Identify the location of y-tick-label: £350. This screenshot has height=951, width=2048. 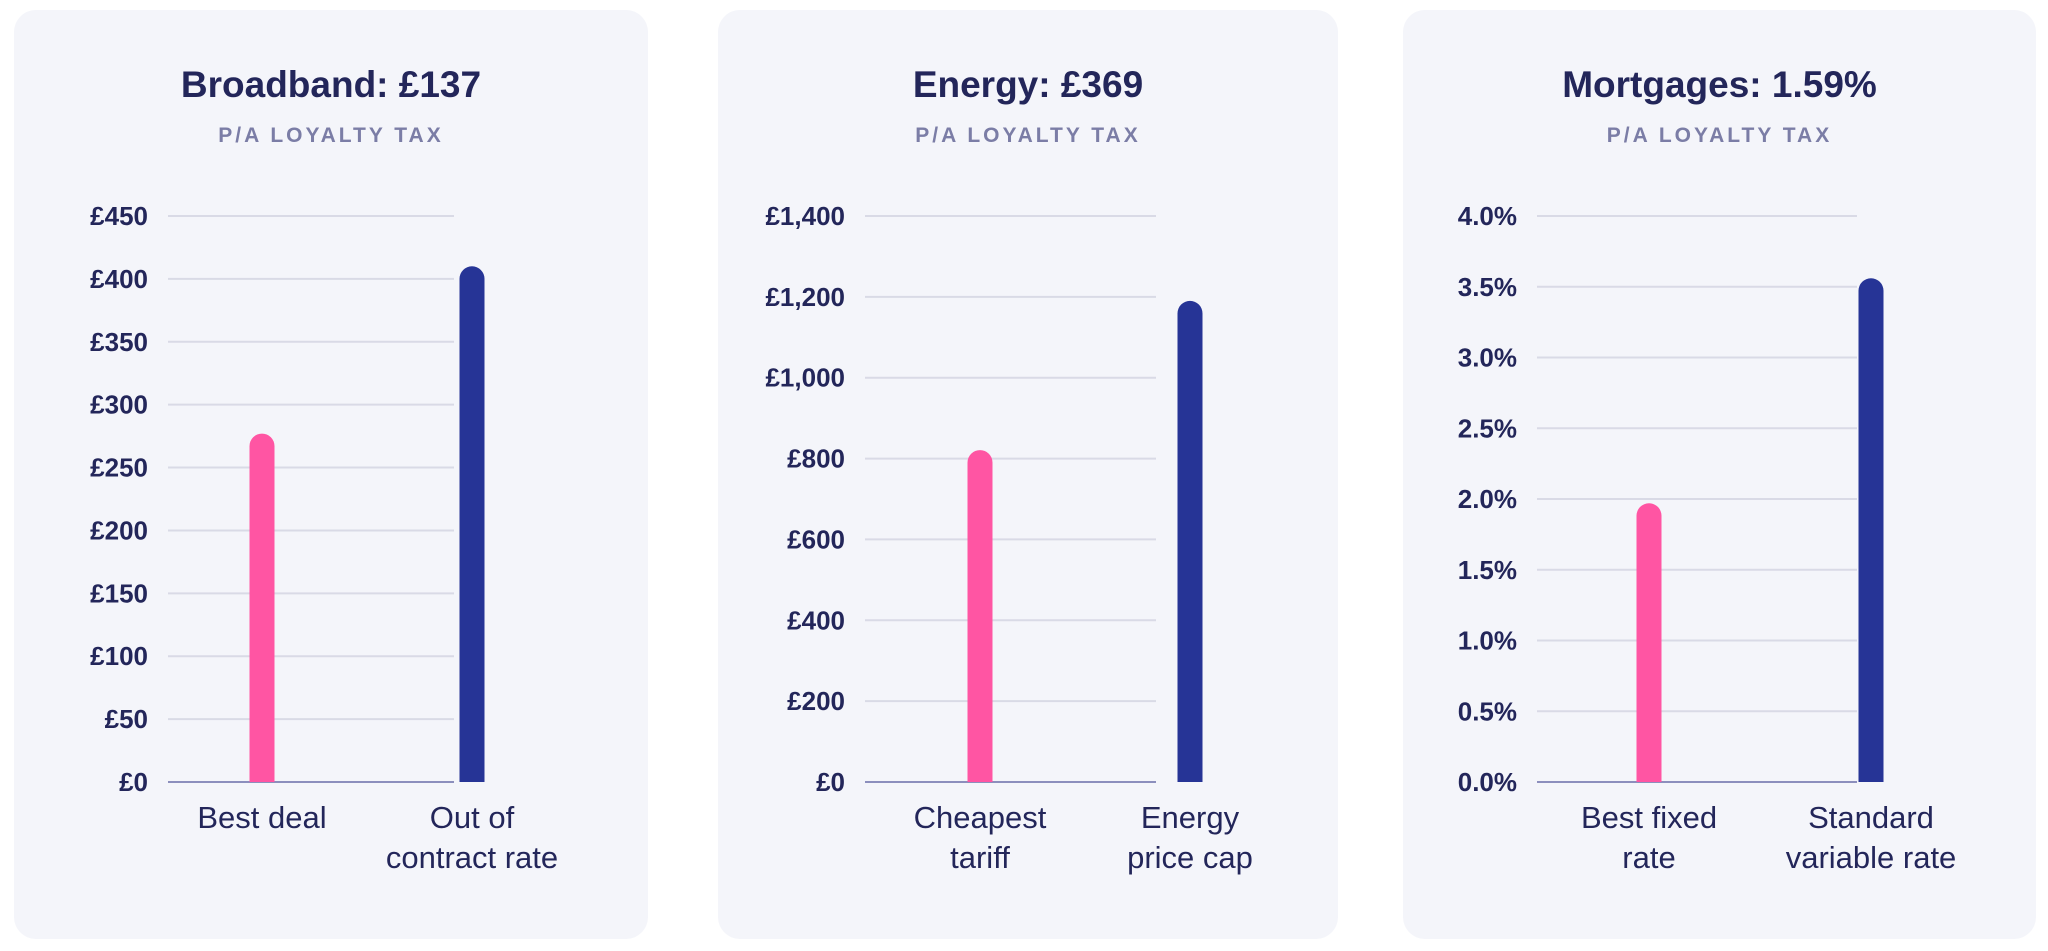
(119, 342).